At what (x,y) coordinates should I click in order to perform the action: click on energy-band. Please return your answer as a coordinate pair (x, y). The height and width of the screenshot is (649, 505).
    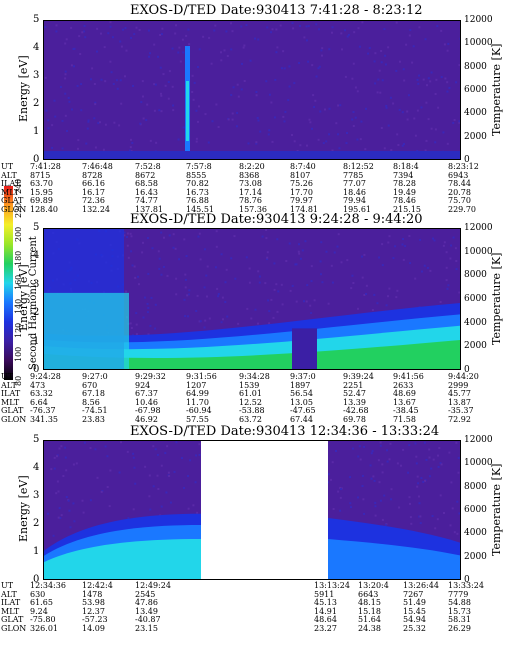
    Looking at the image, I should click on (394, 559).